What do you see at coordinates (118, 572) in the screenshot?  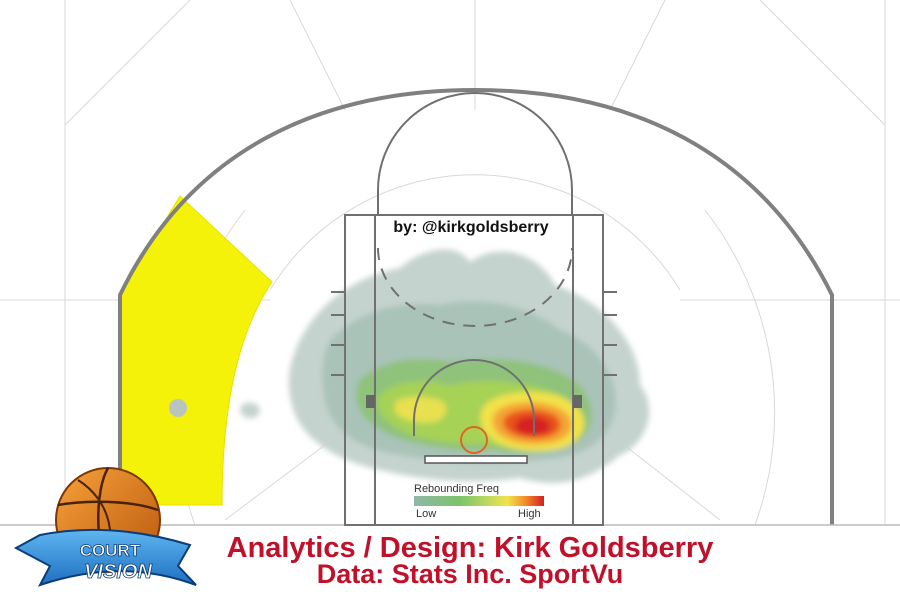 I see `logo-word-vision: VISION` at bounding box center [118, 572].